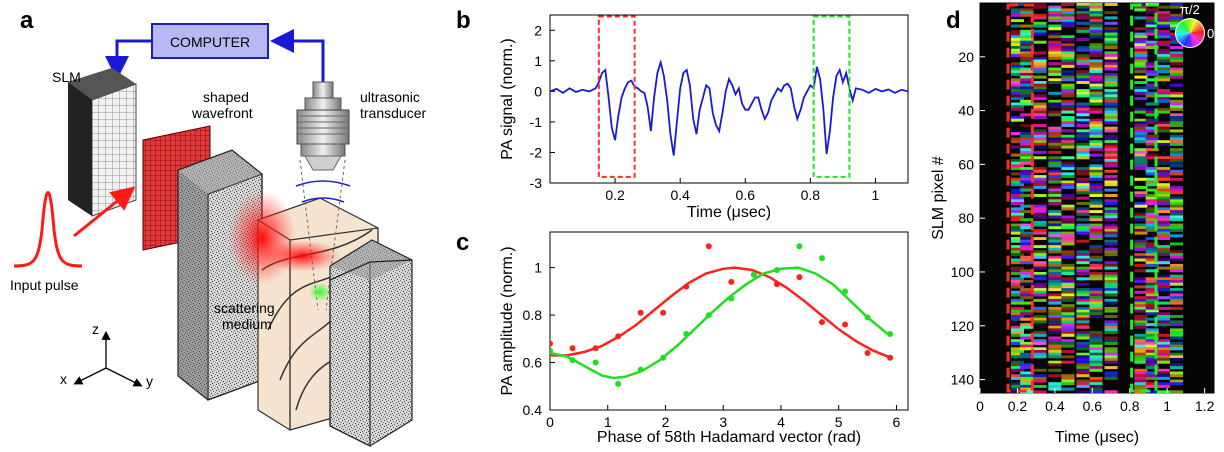  What do you see at coordinates (1082, 198) in the screenshot?
I see `heatmap-boxes` at bounding box center [1082, 198].